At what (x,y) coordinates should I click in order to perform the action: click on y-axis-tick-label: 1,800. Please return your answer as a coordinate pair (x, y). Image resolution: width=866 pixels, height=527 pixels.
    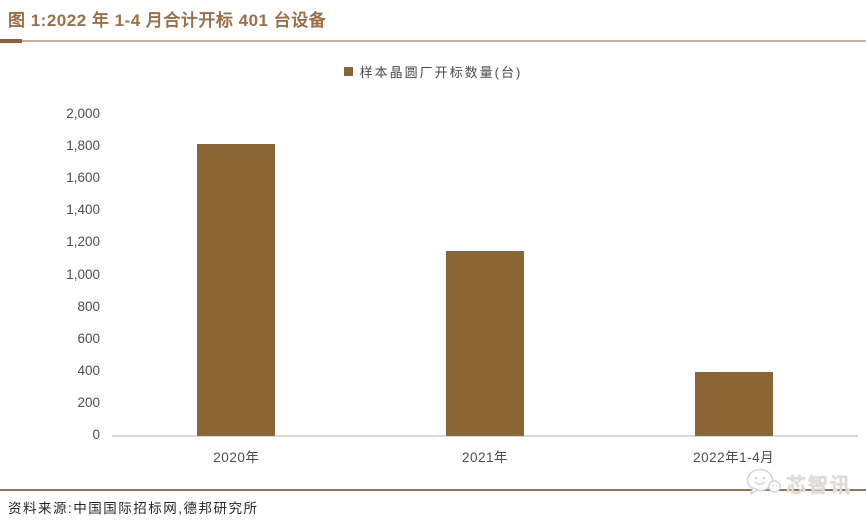
    Looking at the image, I should click on (83, 146).